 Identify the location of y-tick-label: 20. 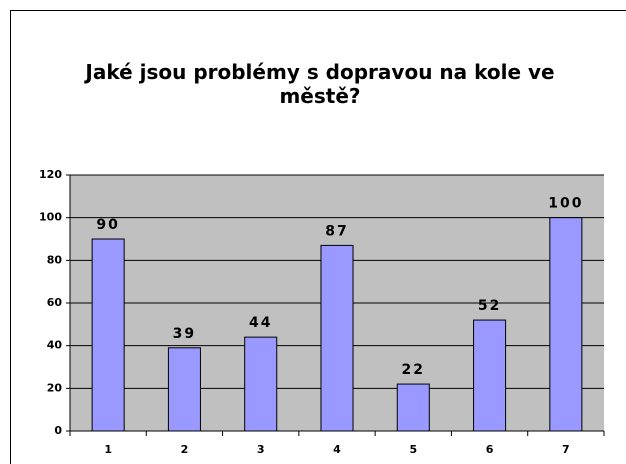
(55, 387).